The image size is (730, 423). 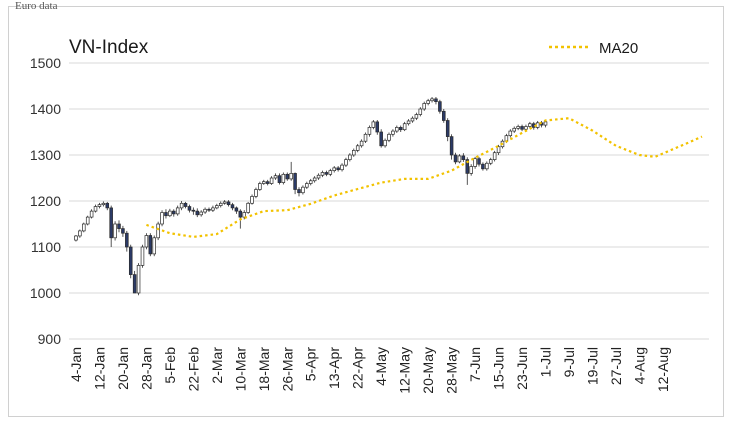 What do you see at coordinates (592, 366) in the screenshot?
I see `x-tick-label: 19-Jul` at bounding box center [592, 366].